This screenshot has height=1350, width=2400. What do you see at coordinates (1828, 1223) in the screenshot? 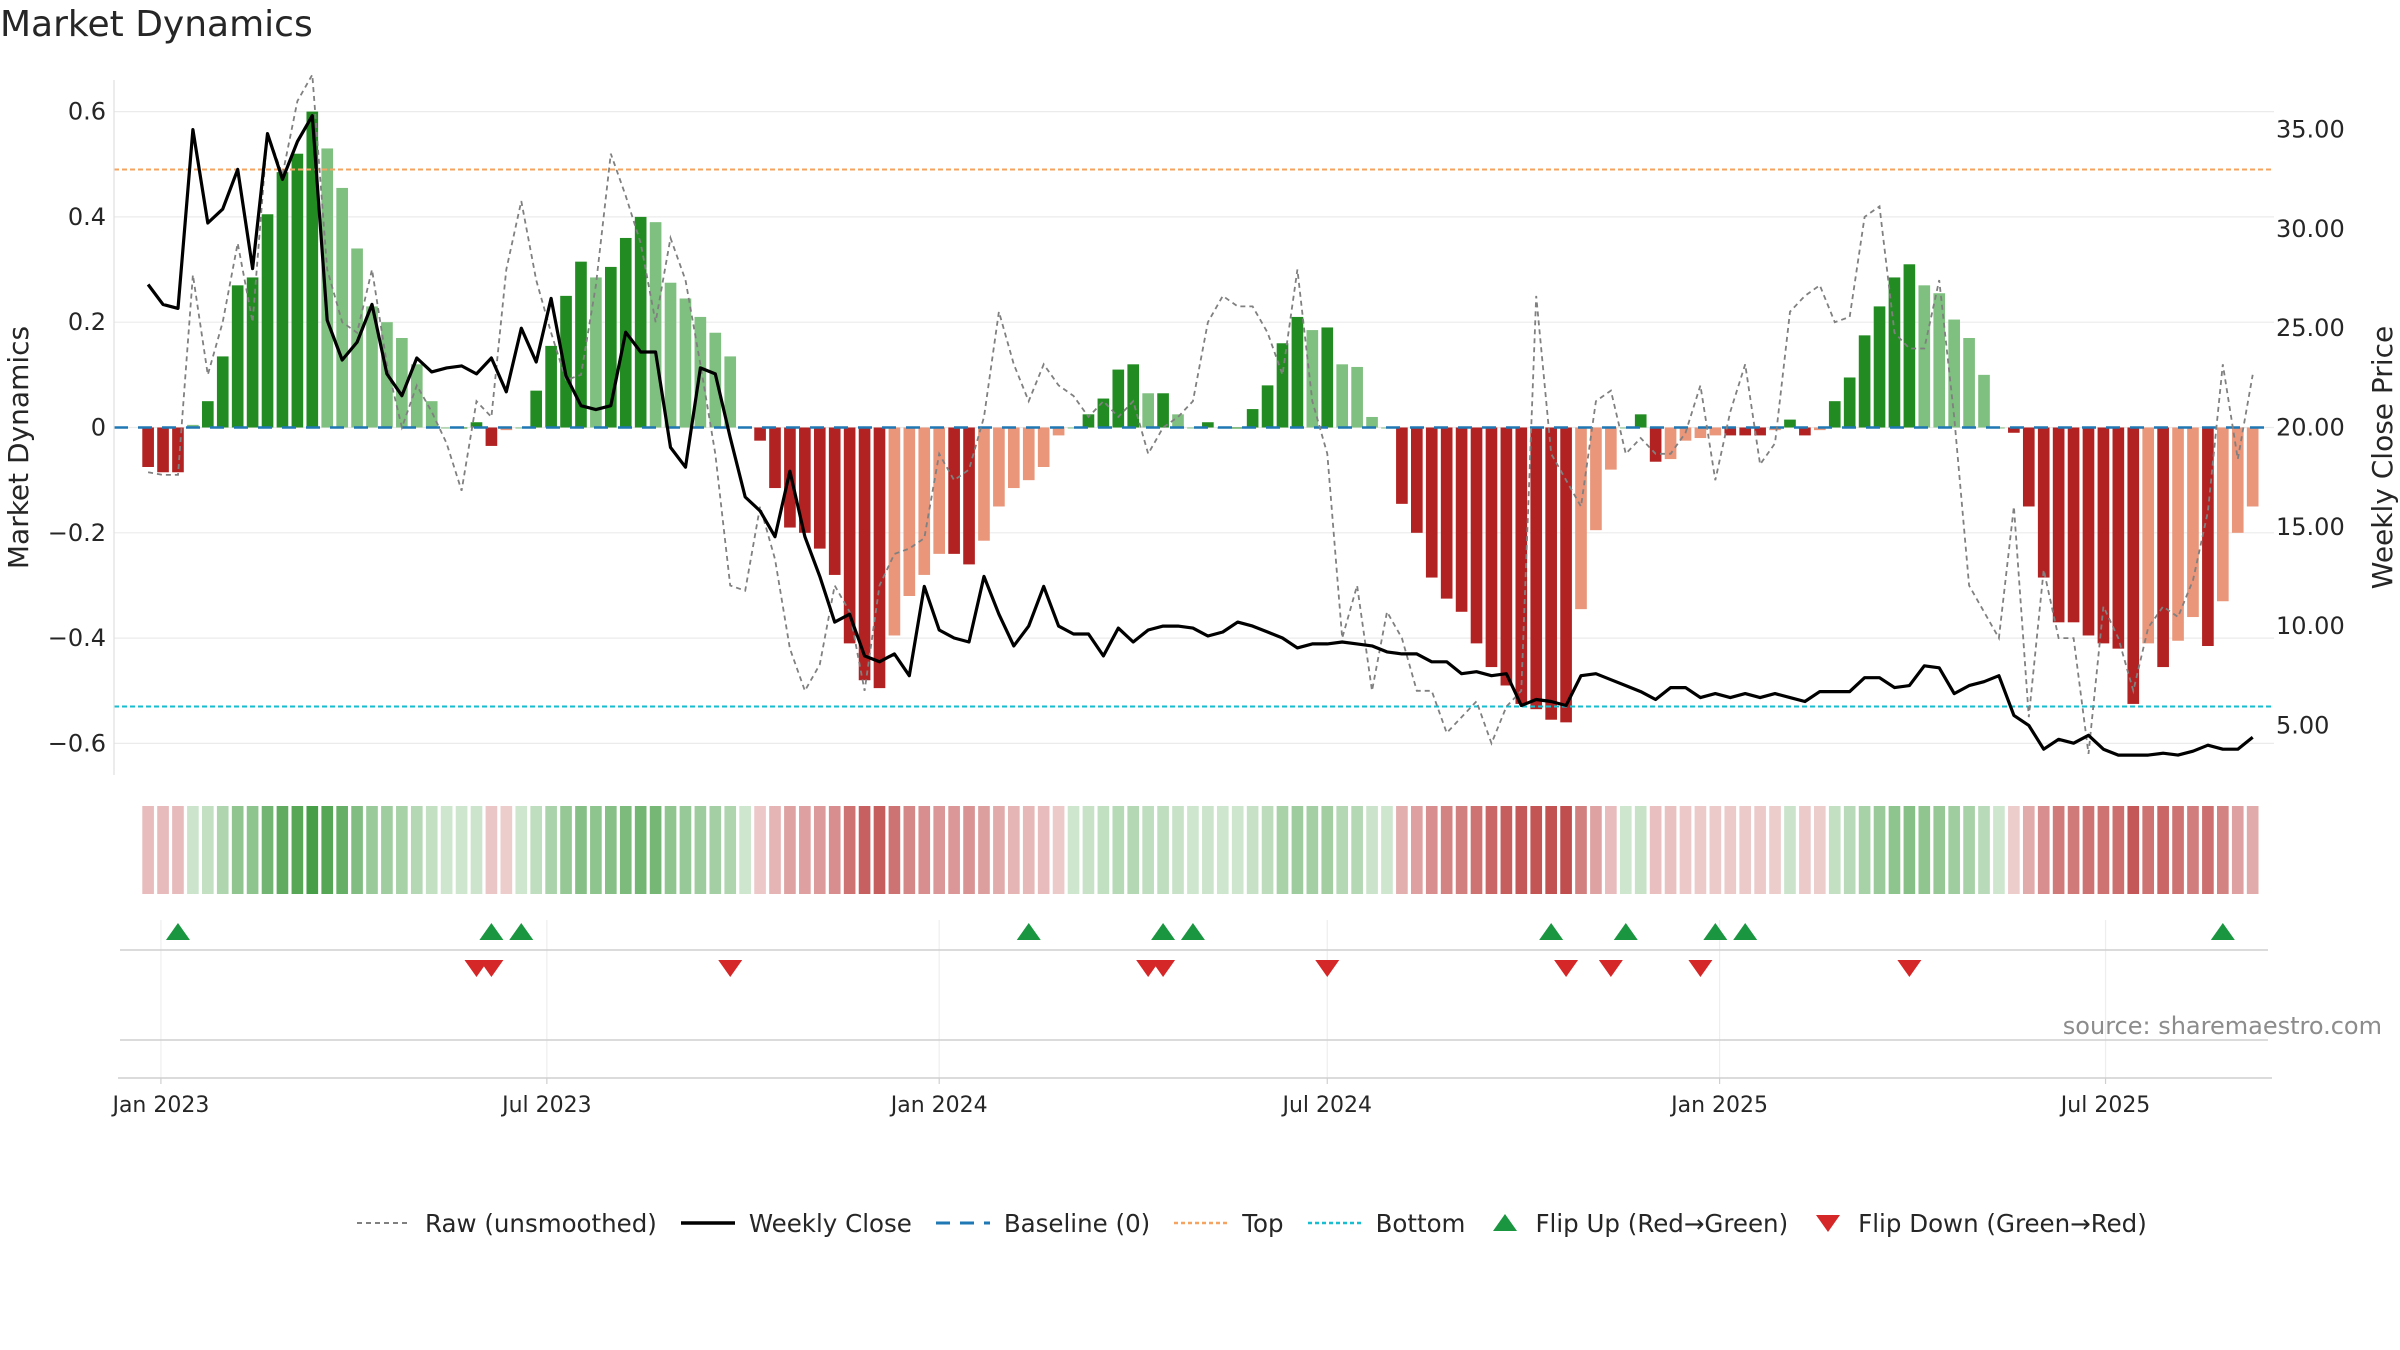
I see `flip-down-icon` at bounding box center [1828, 1223].